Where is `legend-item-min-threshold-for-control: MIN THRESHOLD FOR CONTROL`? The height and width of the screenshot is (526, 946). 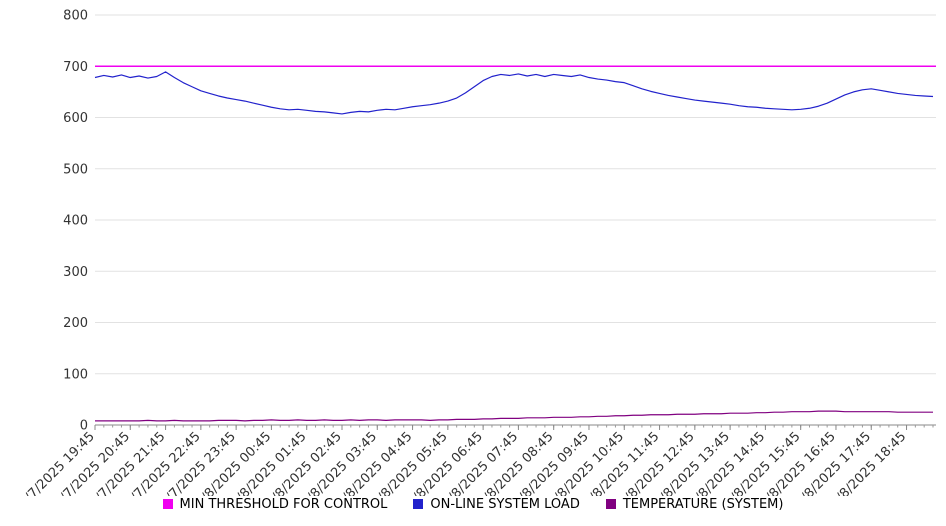
legend-item-min-threshold-for-control: MIN THRESHOLD FOR CONTROL is located at coordinates (275, 504).